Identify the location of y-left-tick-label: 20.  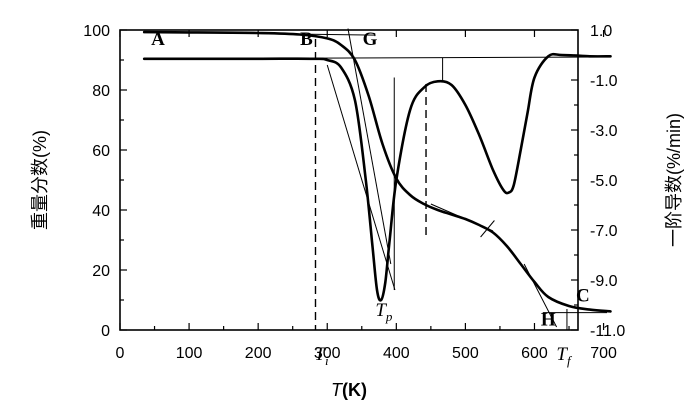
(101, 271).